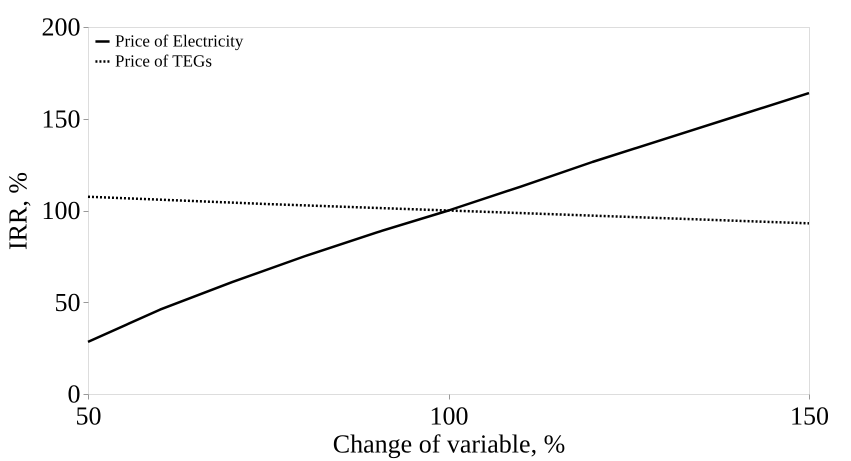 The height and width of the screenshot is (461, 851). What do you see at coordinates (18, 211) in the screenshot?
I see `y-axis-title: IRR, %` at bounding box center [18, 211].